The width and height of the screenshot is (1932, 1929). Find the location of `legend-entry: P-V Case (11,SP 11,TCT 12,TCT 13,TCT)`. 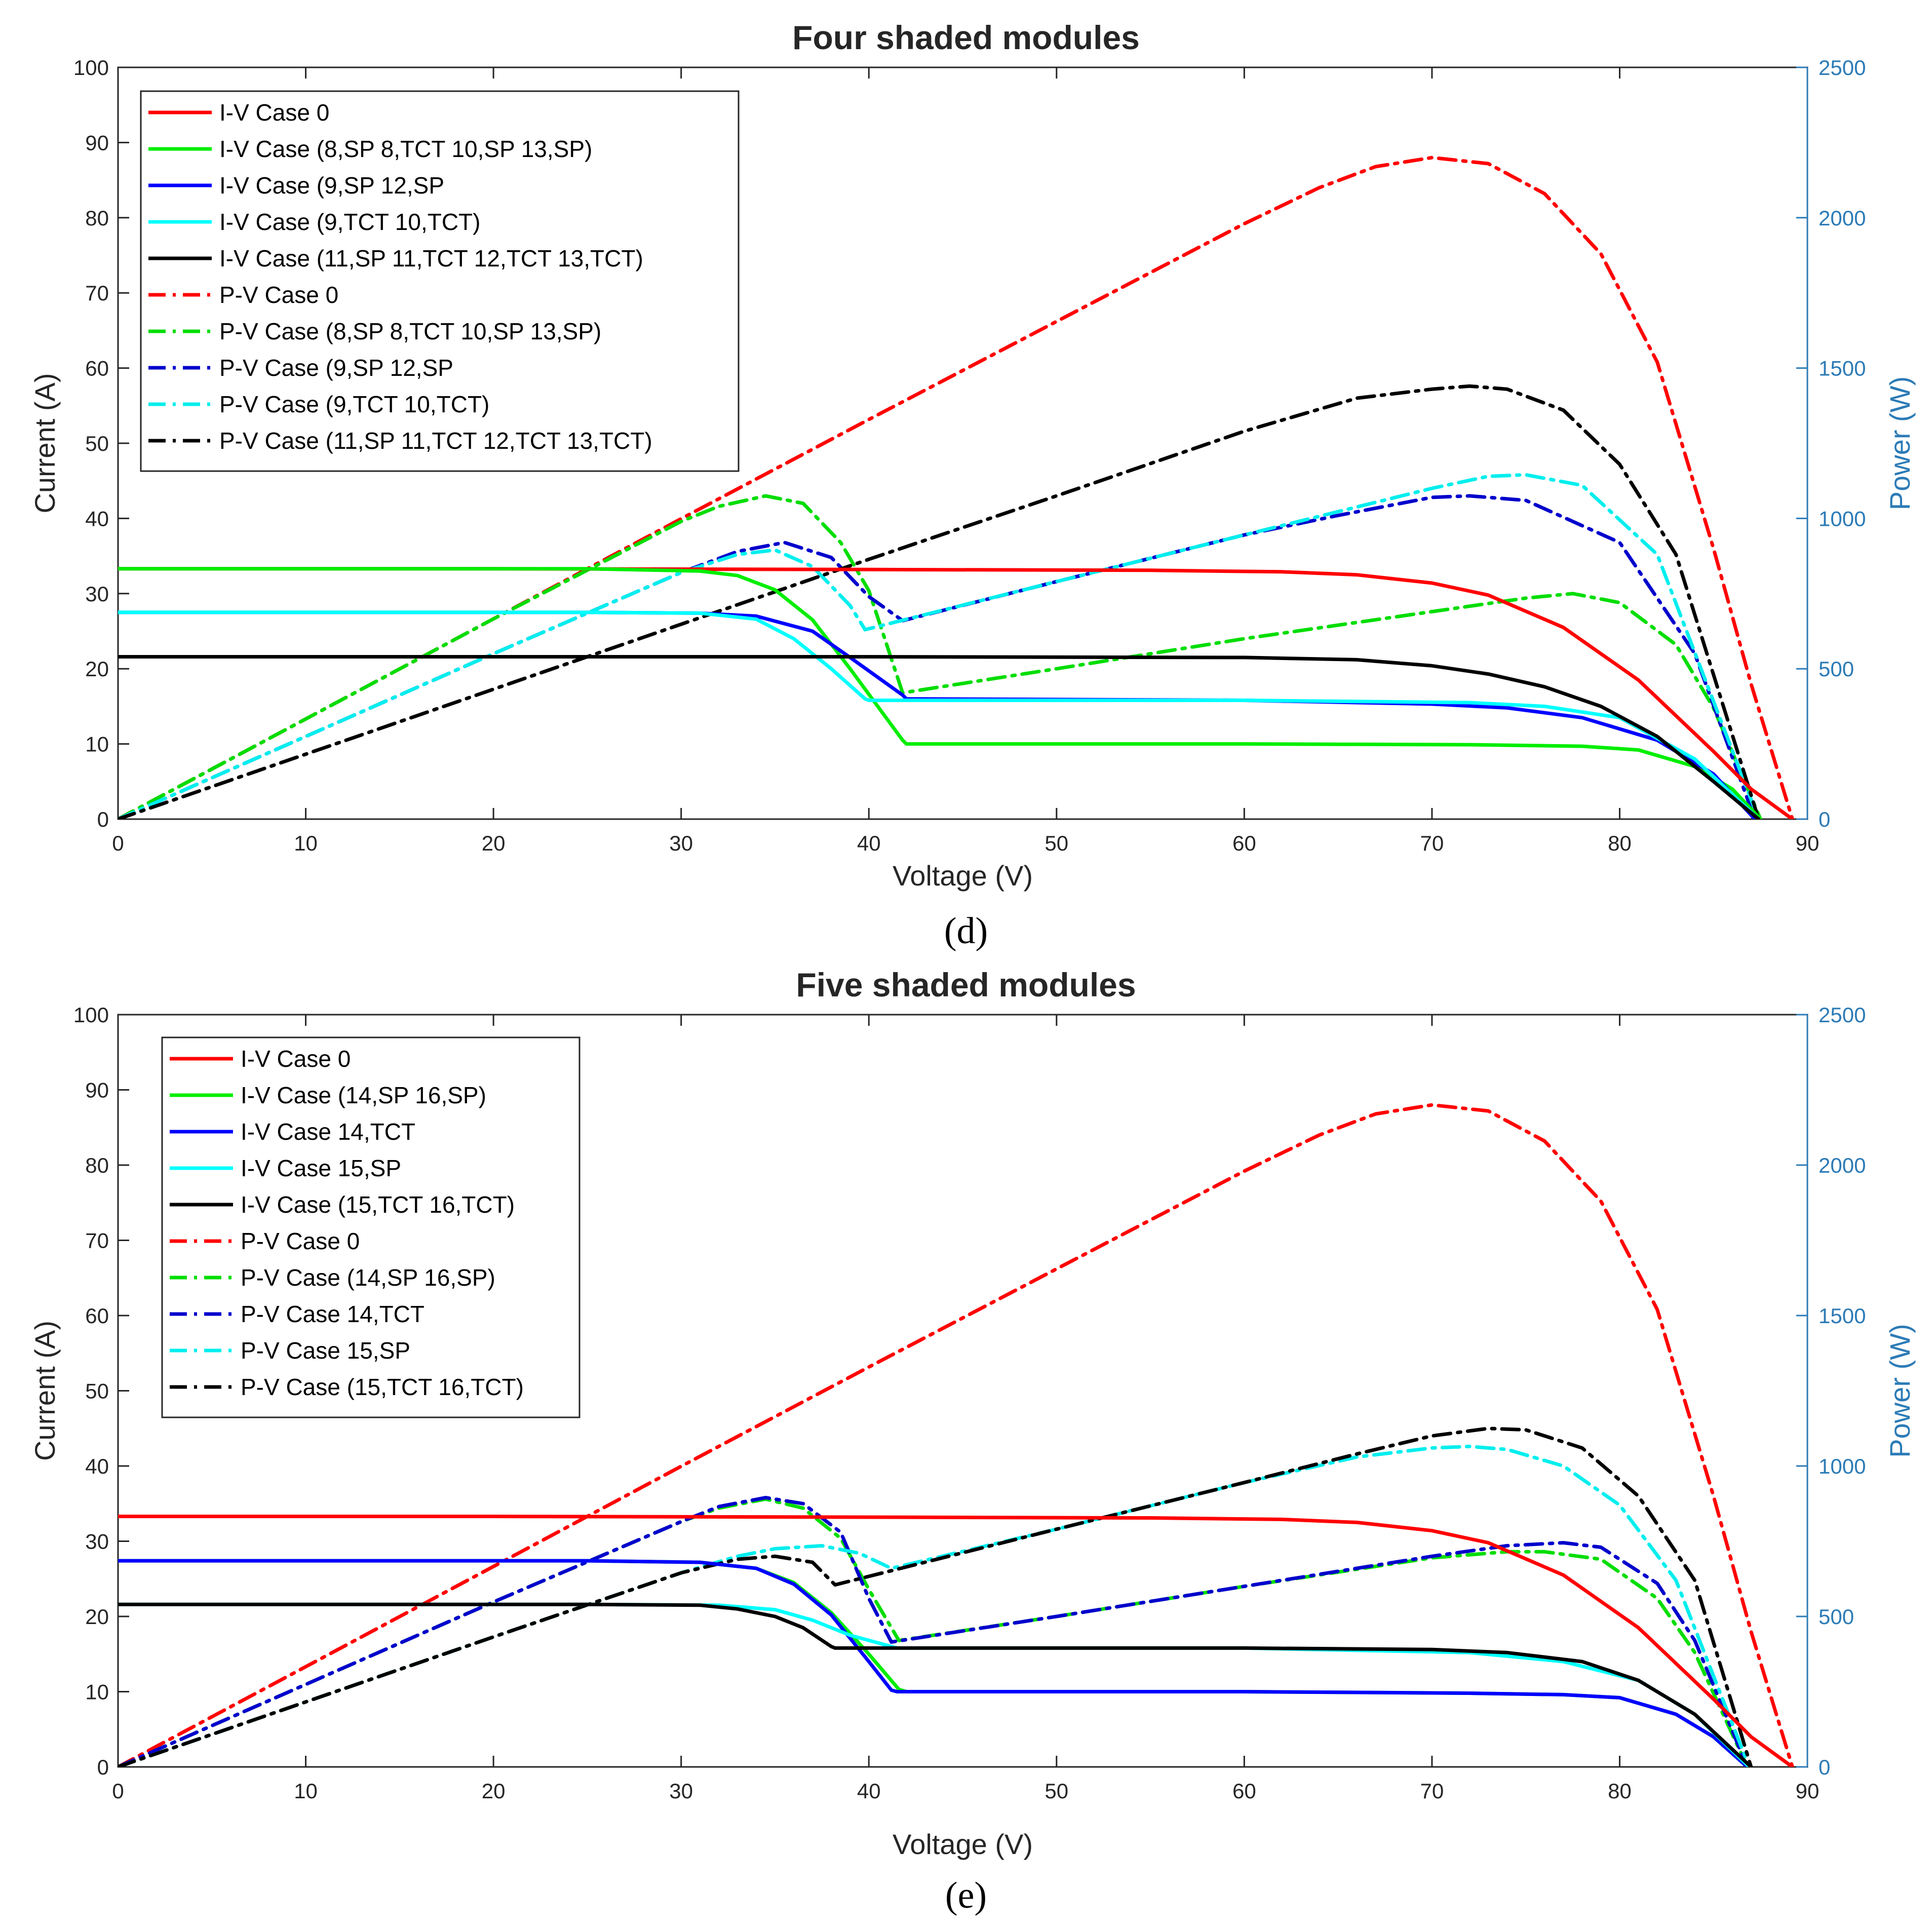

legend-entry: P-V Case (11,SP 11,TCT 12,TCT 13,TCT) is located at coordinates (435, 441).